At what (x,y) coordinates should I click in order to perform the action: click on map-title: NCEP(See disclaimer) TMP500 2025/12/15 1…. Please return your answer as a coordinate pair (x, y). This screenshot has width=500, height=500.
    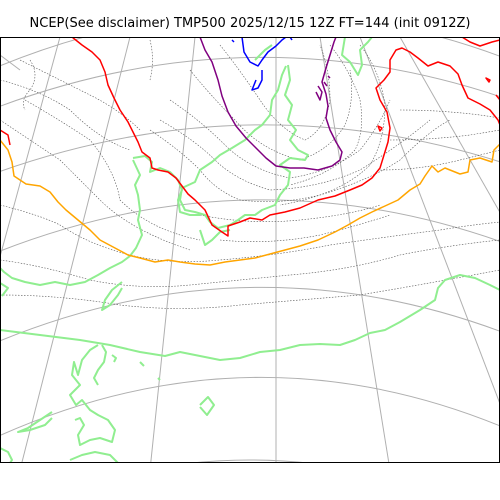
    Looking at the image, I should click on (250, 23).